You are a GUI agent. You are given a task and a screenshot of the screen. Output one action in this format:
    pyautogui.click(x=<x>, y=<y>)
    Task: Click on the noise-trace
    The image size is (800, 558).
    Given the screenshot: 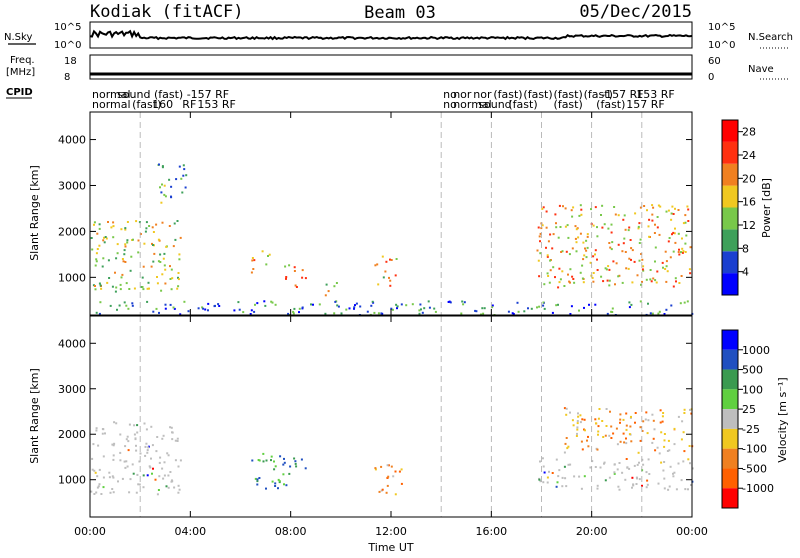 What is the action you would take?
    pyautogui.click(x=391, y=35)
    